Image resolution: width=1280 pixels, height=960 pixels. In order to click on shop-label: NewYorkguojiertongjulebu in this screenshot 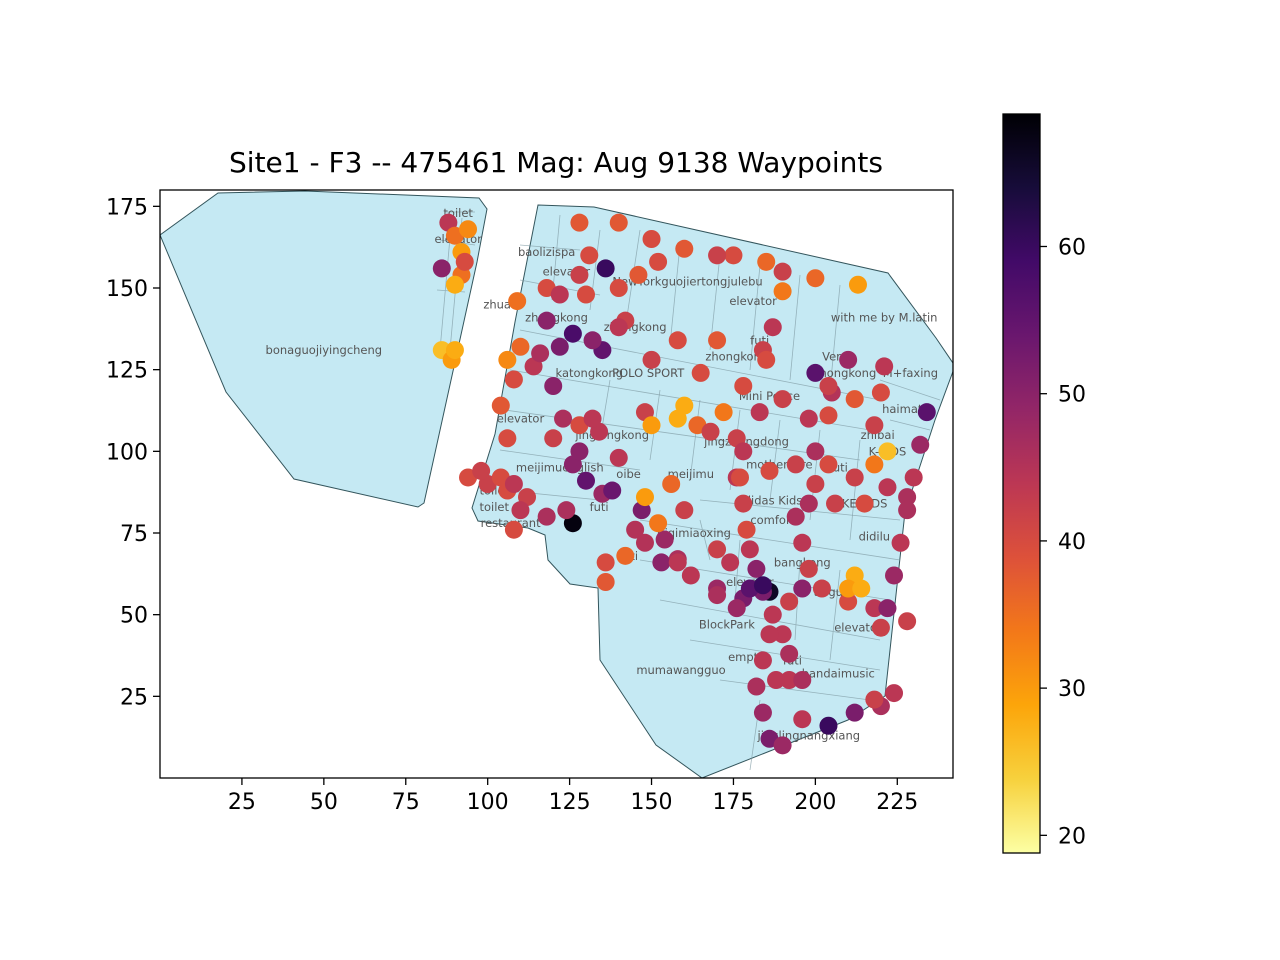, I will do `click(687, 281)`.